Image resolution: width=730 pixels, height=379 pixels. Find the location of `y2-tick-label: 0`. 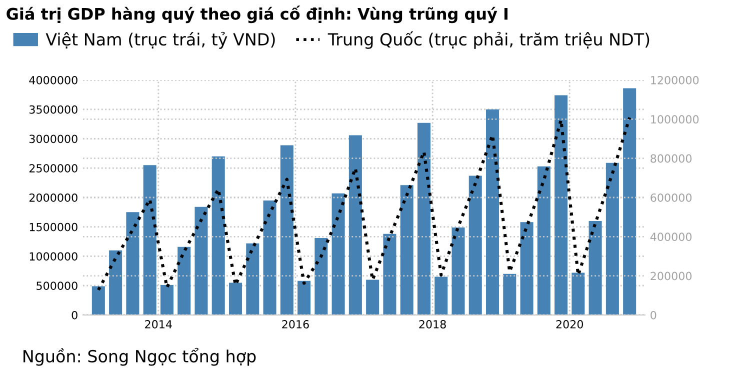

y2-tick-label: 0 is located at coordinates (653, 315).